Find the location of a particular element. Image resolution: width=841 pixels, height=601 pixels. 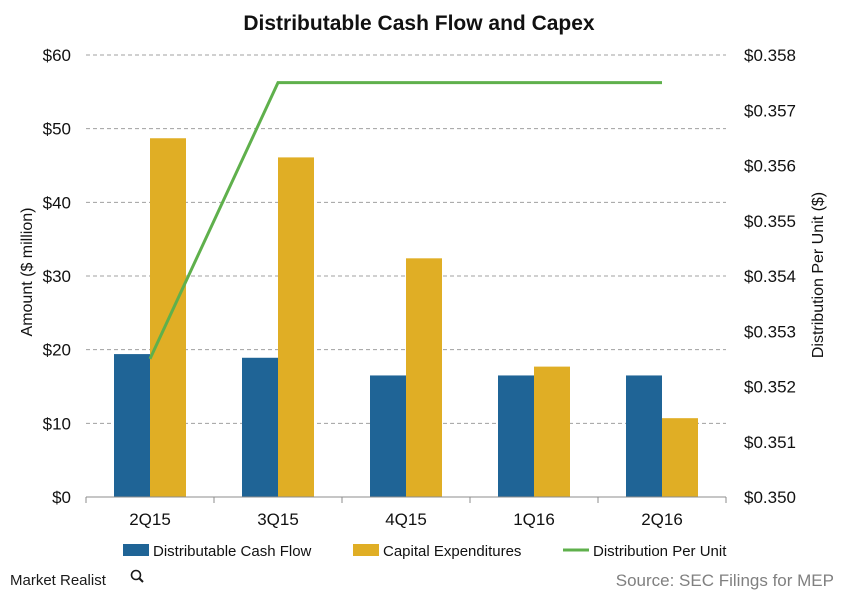

magnifier-icon is located at coordinates (137, 576).